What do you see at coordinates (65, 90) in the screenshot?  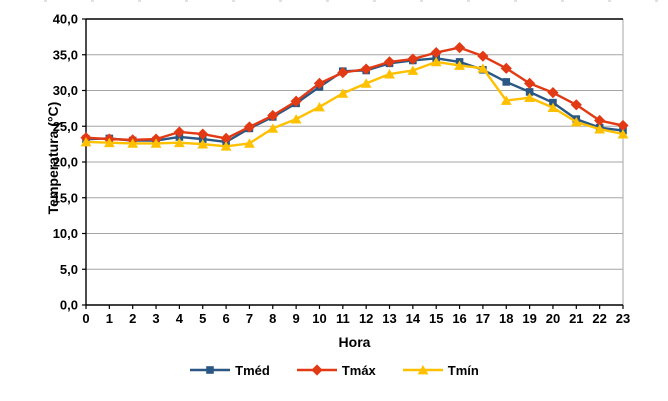 I see `y-tick-label: 30,0` at bounding box center [65, 90].